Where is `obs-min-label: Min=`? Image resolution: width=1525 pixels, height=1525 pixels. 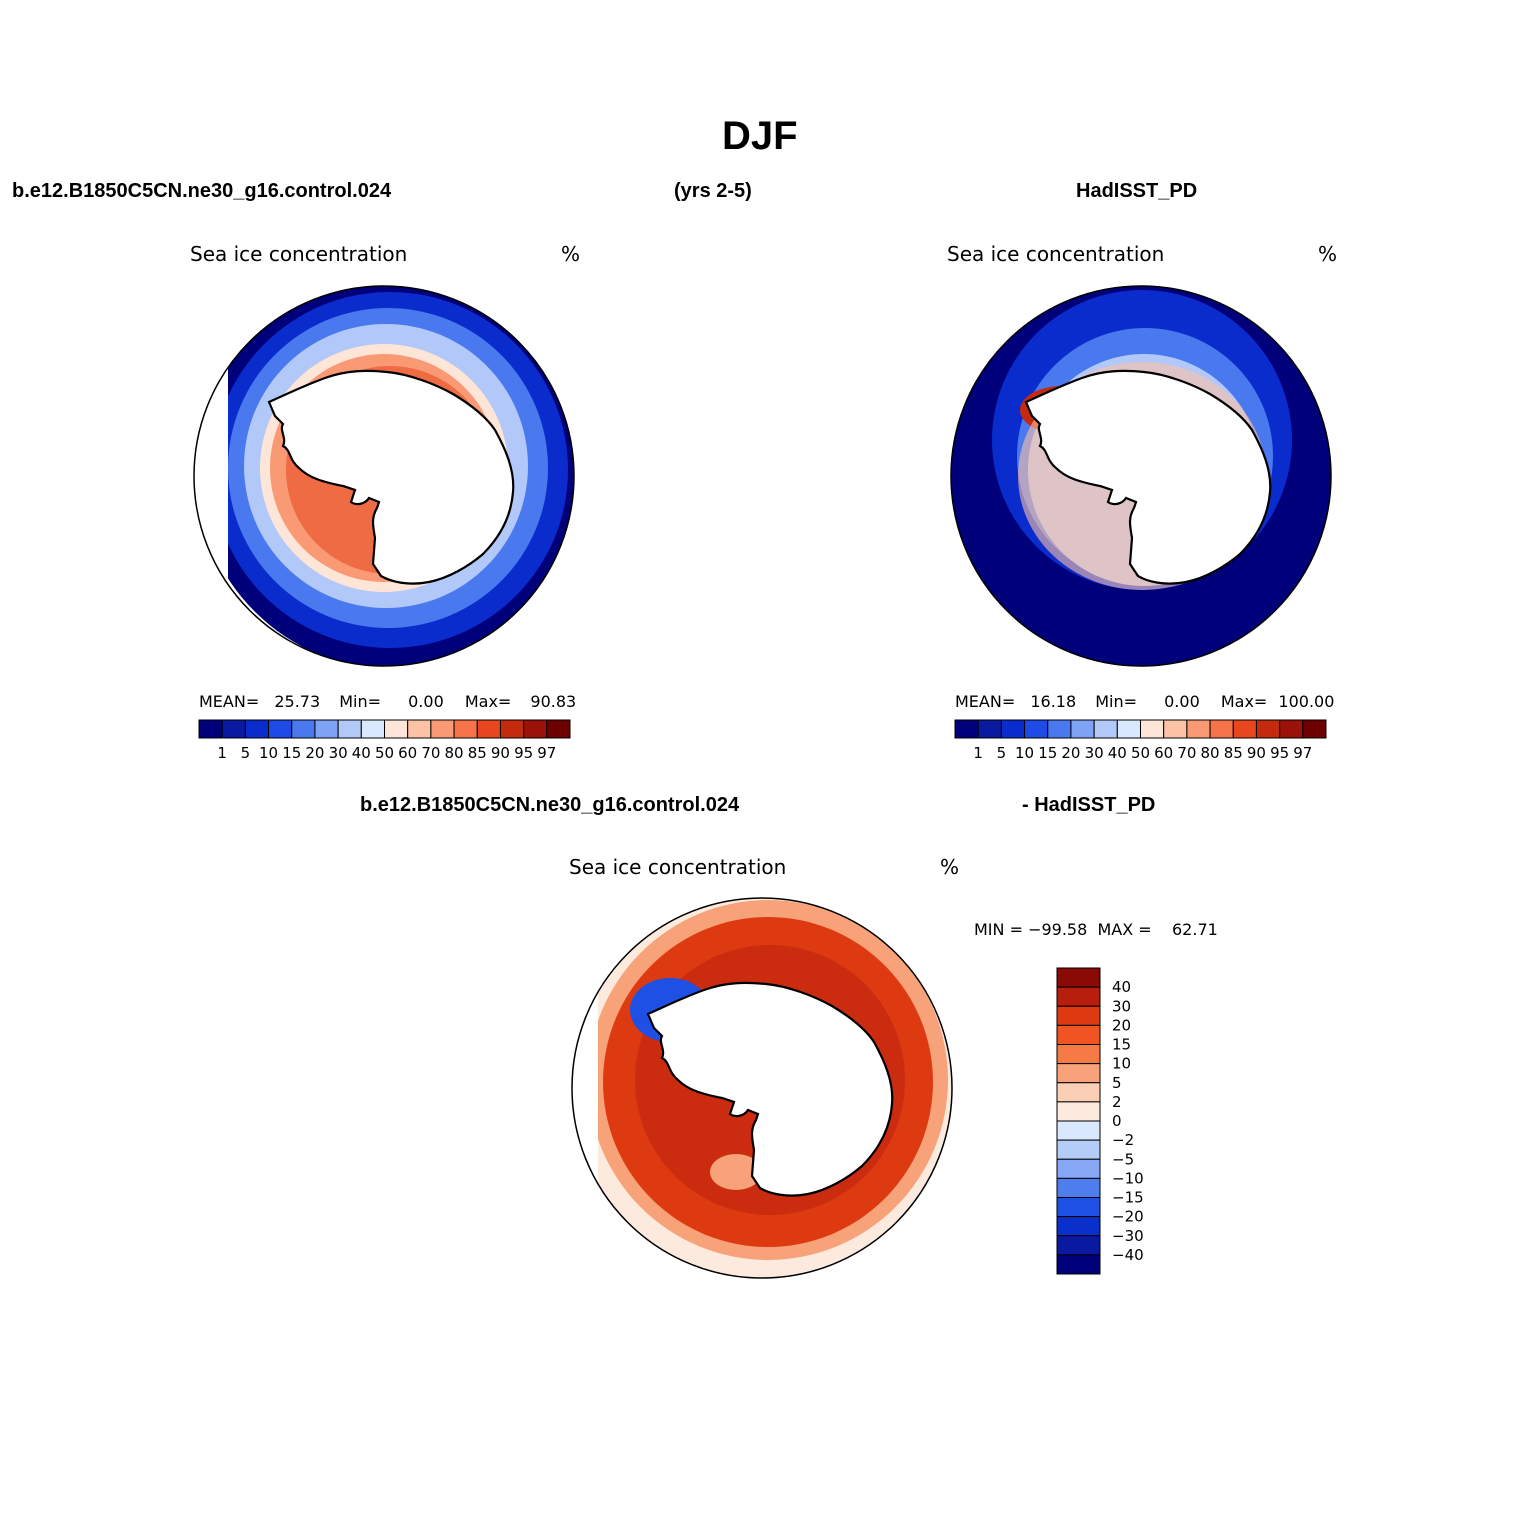
obs-min-label: Min= is located at coordinates (1116, 701).